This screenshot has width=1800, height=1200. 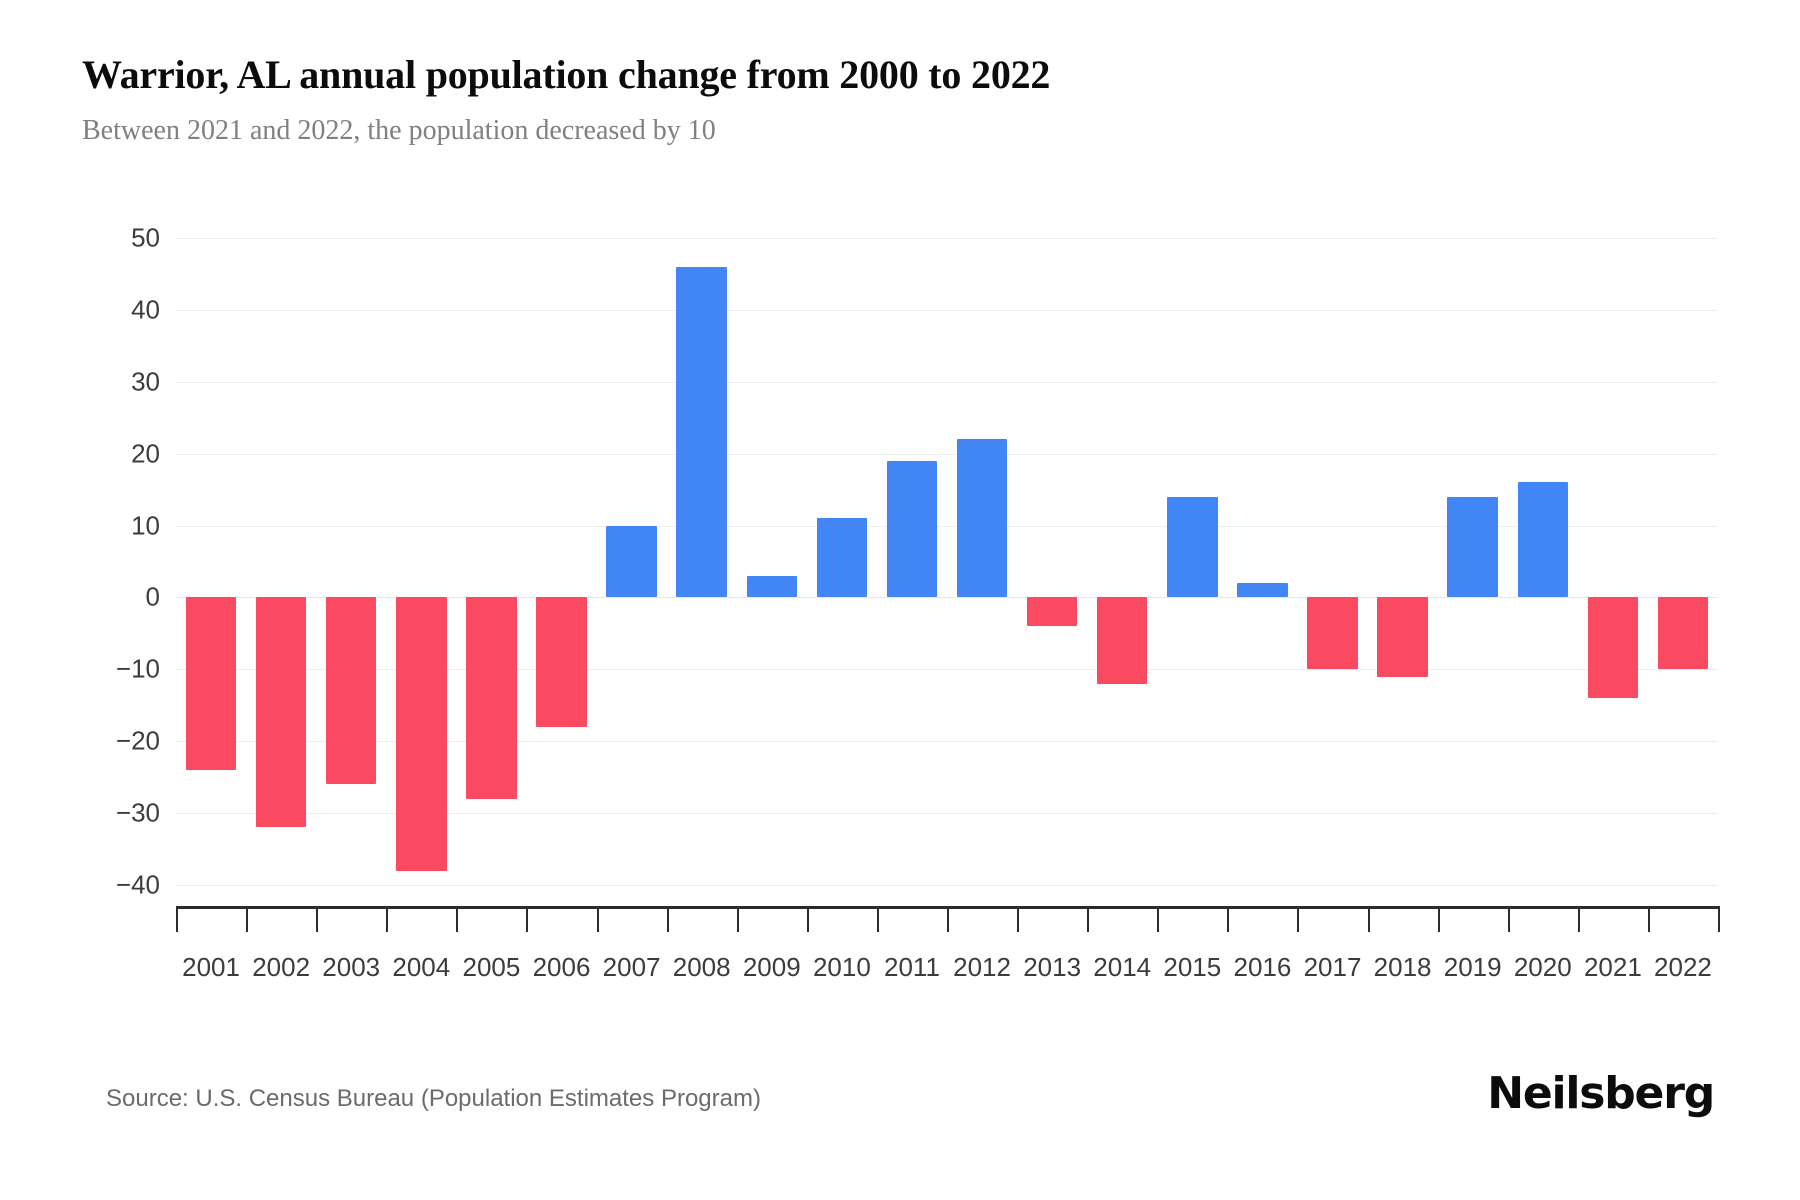 What do you see at coordinates (1052, 612) in the screenshot?
I see `bar-2013` at bounding box center [1052, 612].